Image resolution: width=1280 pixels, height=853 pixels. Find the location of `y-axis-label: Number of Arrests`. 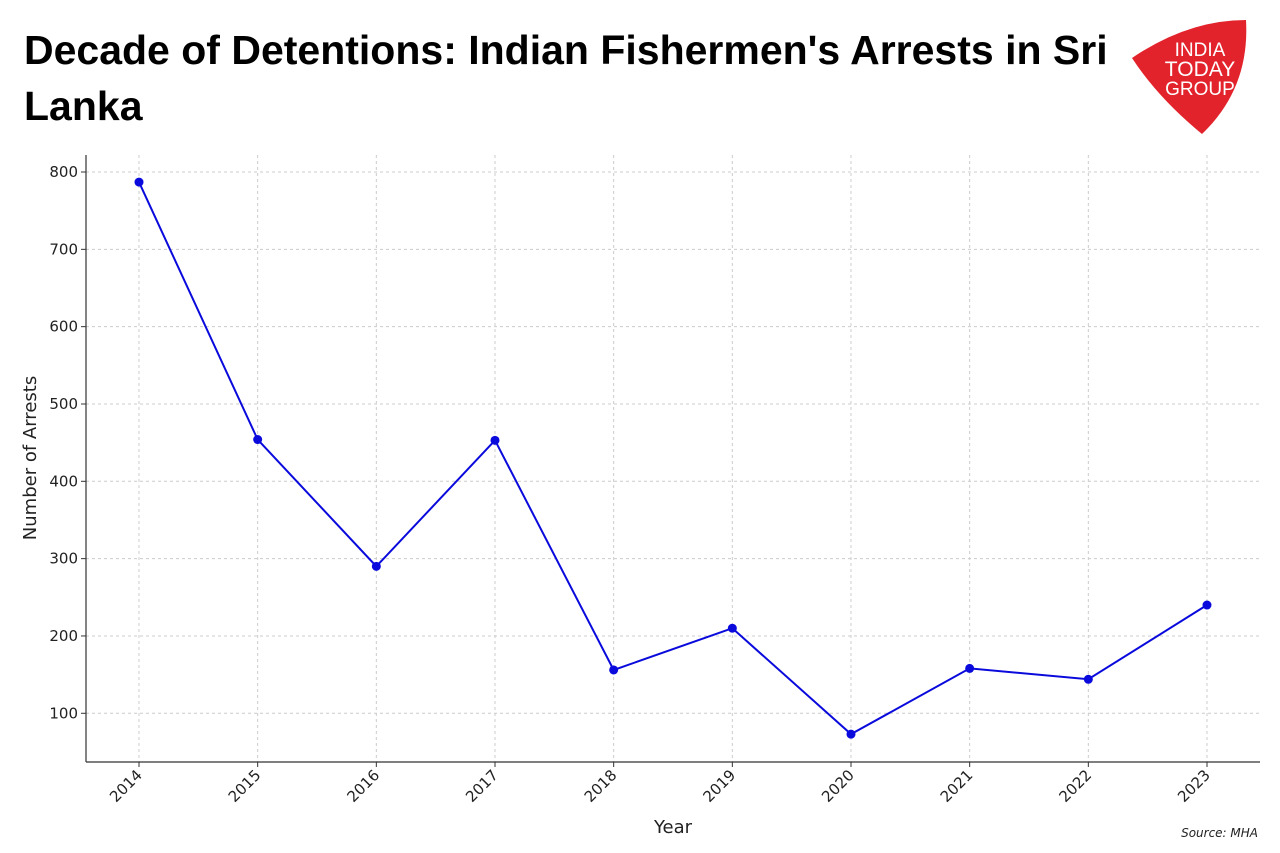

y-axis-label: Number of Arrests is located at coordinates (30, 458).